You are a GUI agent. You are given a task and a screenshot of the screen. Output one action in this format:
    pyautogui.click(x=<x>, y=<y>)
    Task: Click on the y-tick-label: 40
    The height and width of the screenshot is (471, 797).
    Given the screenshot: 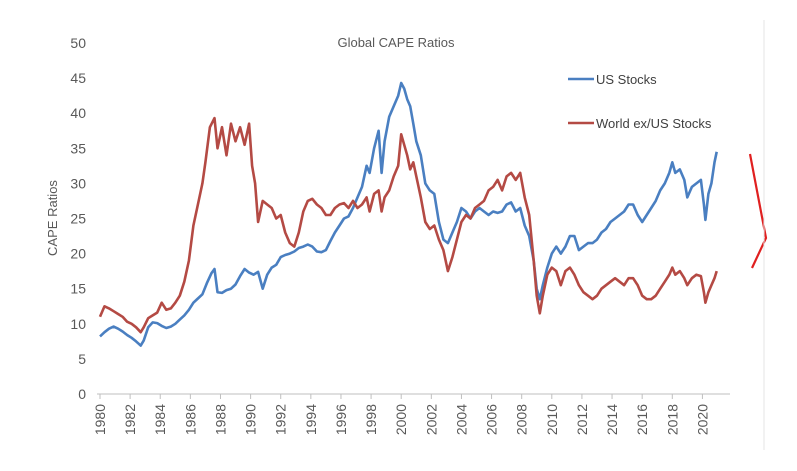 What is the action you would take?
    pyautogui.click(x=78, y=113)
    